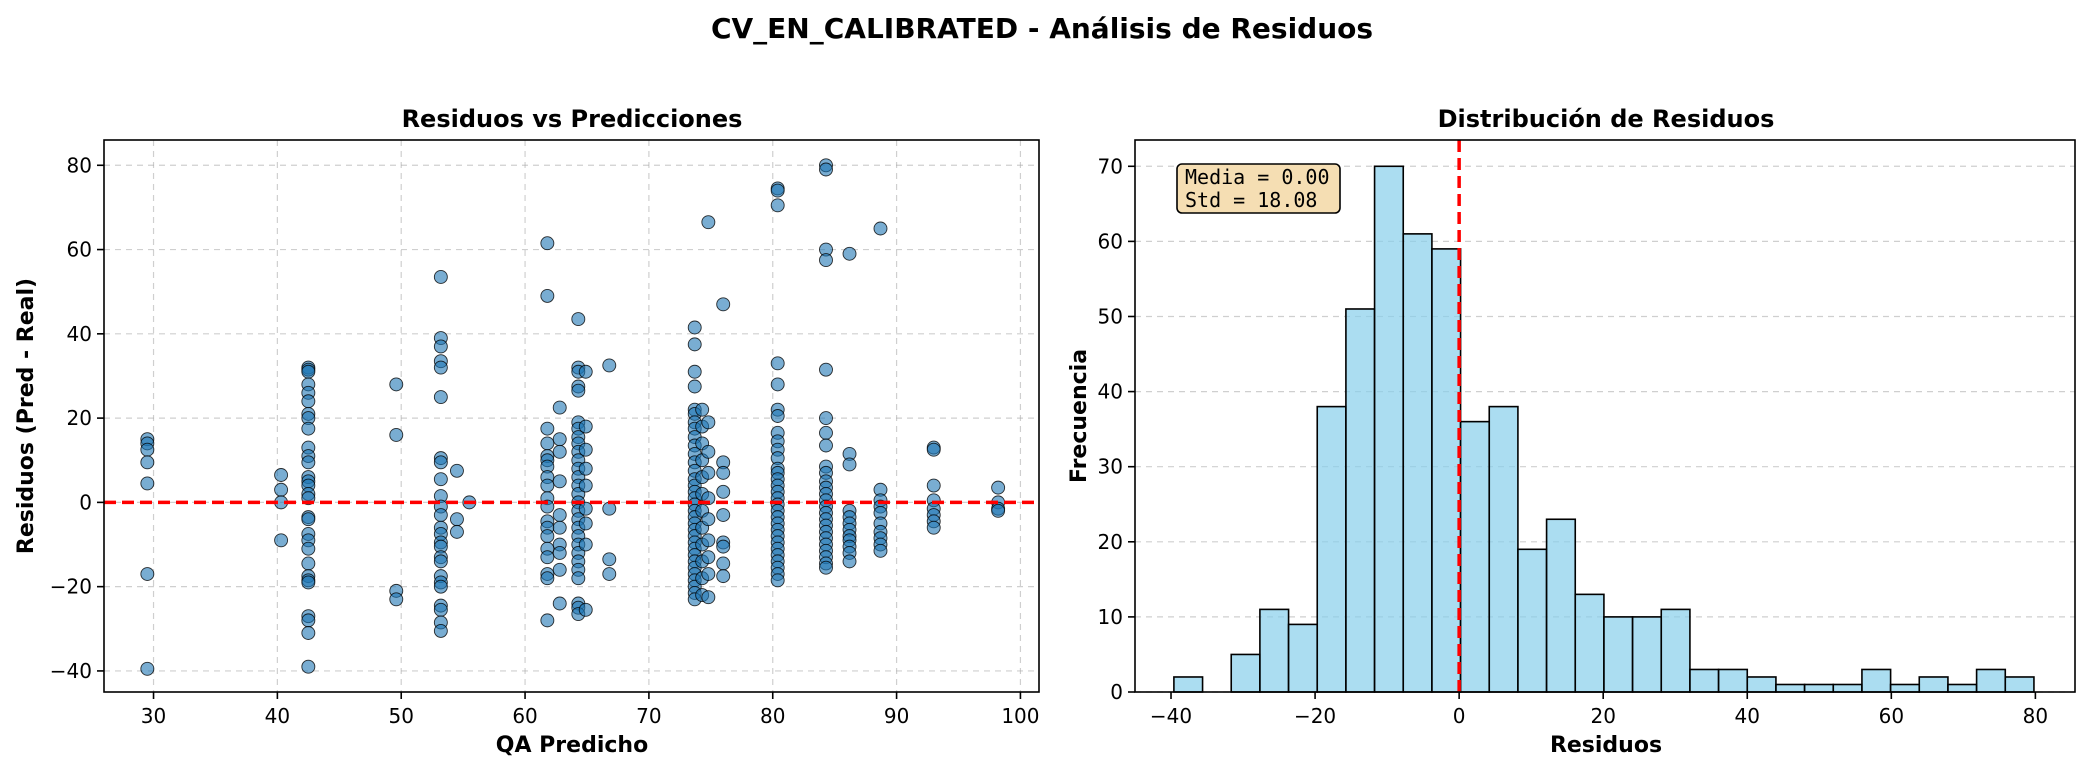 The image size is (2085, 772). What do you see at coordinates (1171, 716) in the screenshot?
I see `histogram-x-tick-label: −40` at bounding box center [1171, 716].